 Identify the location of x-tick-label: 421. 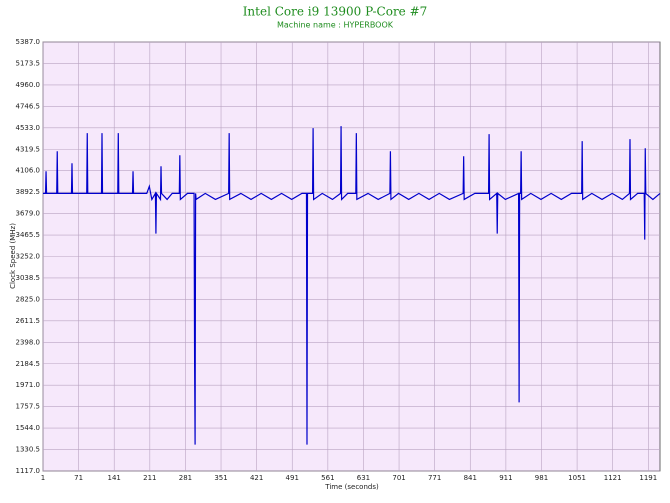
(256, 478).